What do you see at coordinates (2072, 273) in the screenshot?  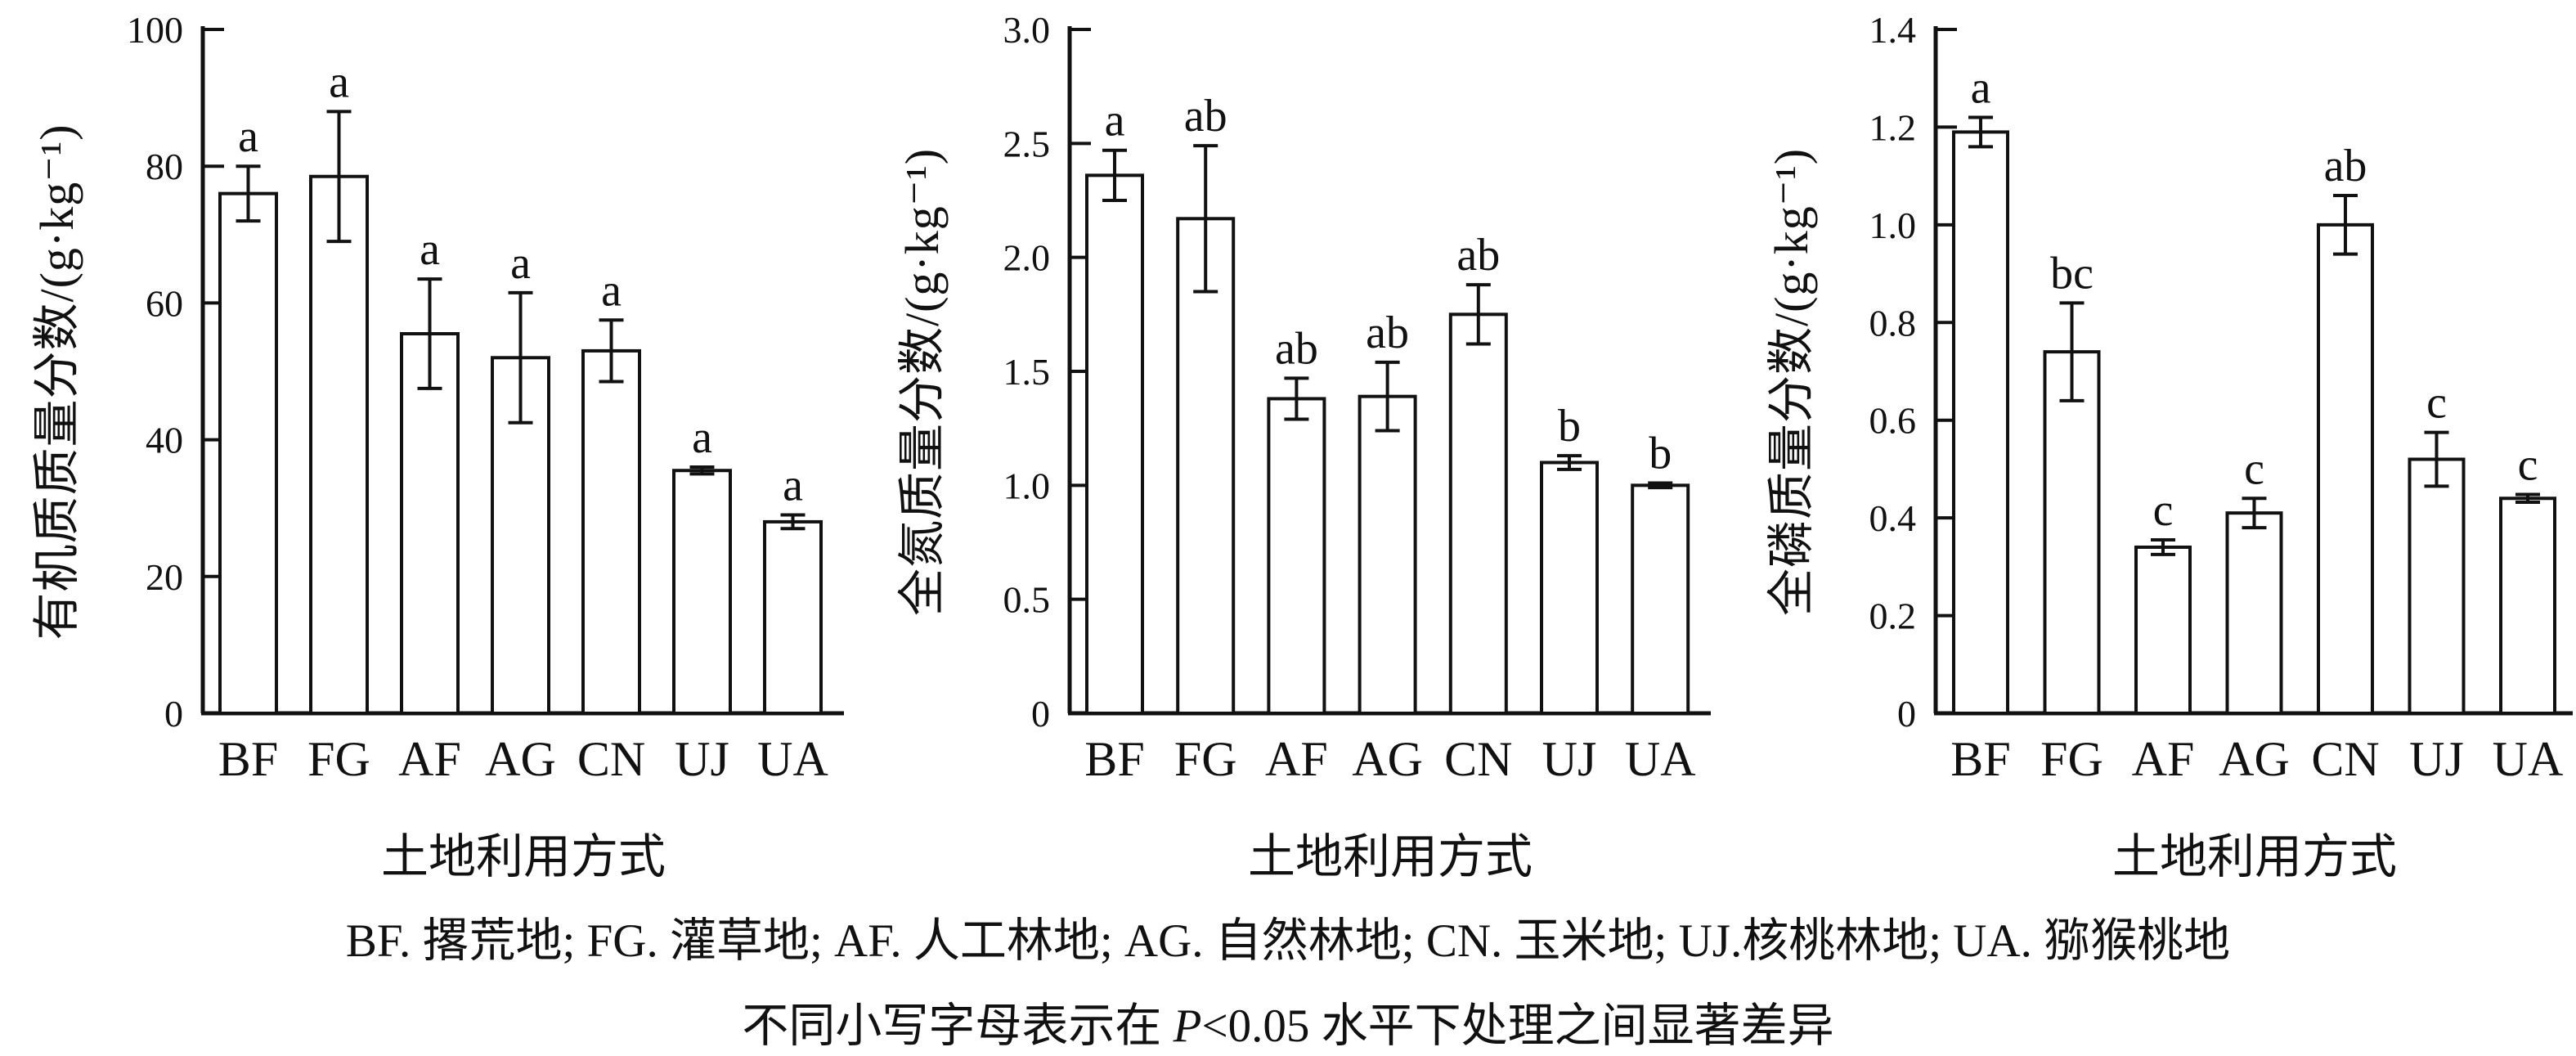 I see `sig-letter-FG: bc` at bounding box center [2072, 273].